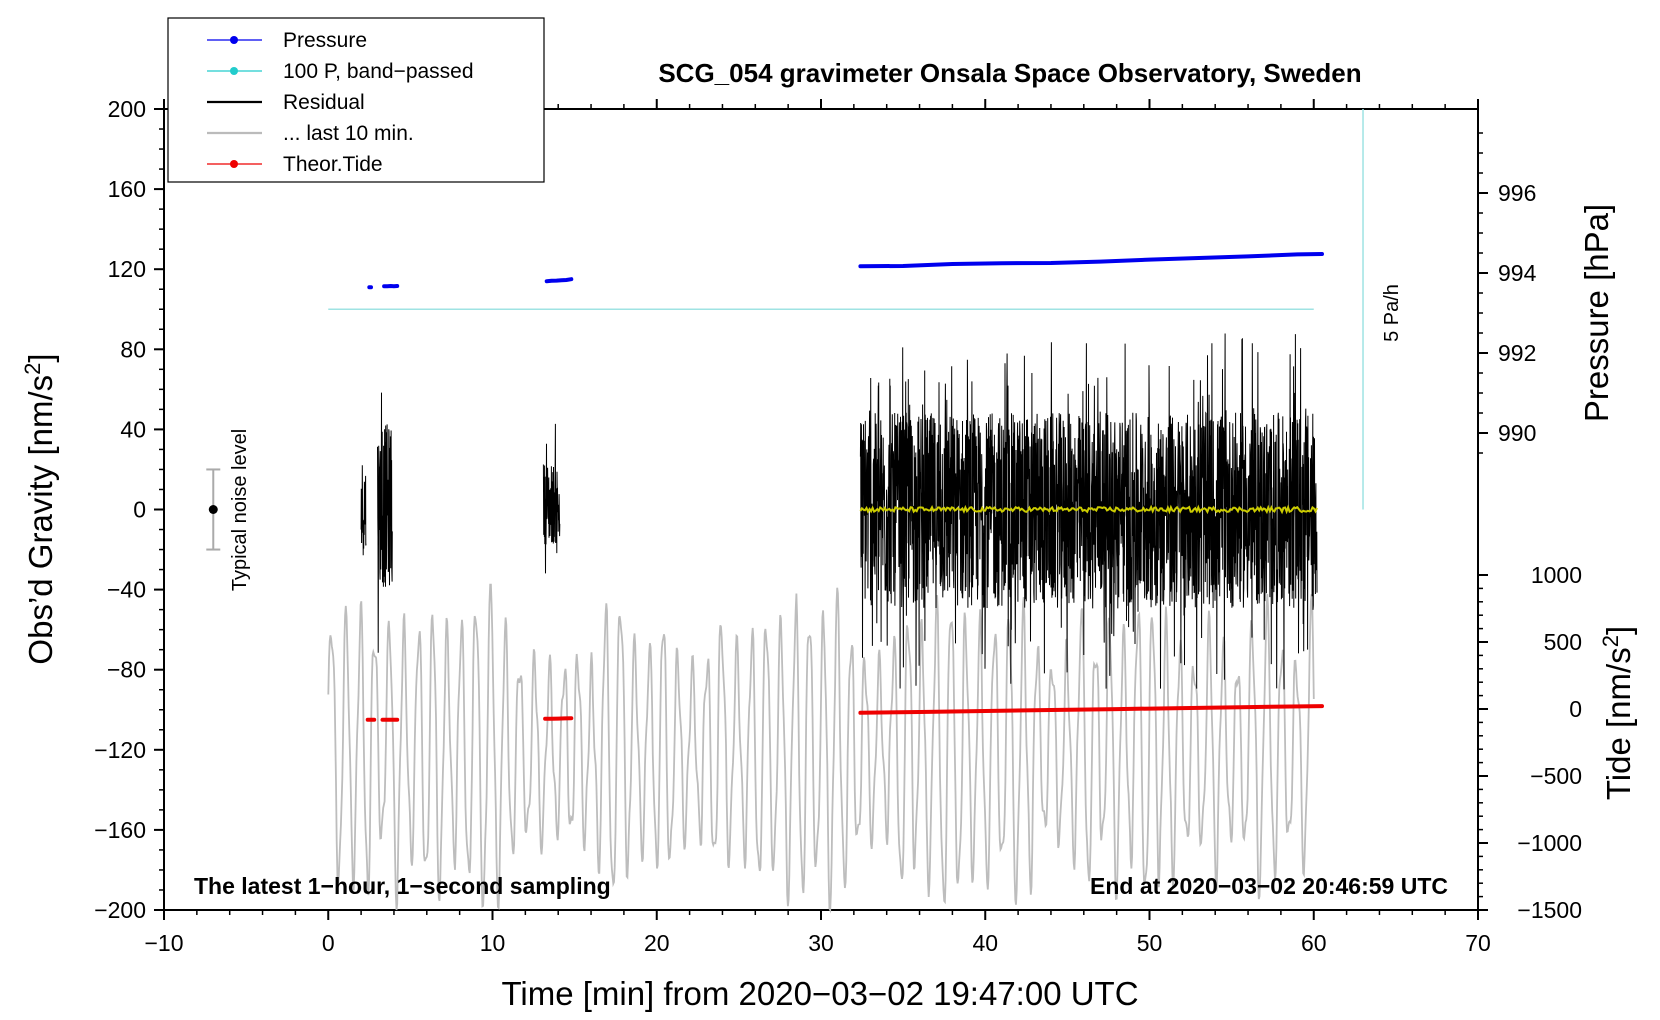 The width and height of the screenshot is (1660, 1020). What do you see at coordinates (1517, 353) in the screenshot?
I see `pressure-tick-label: 992` at bounding box center [1517, 353].